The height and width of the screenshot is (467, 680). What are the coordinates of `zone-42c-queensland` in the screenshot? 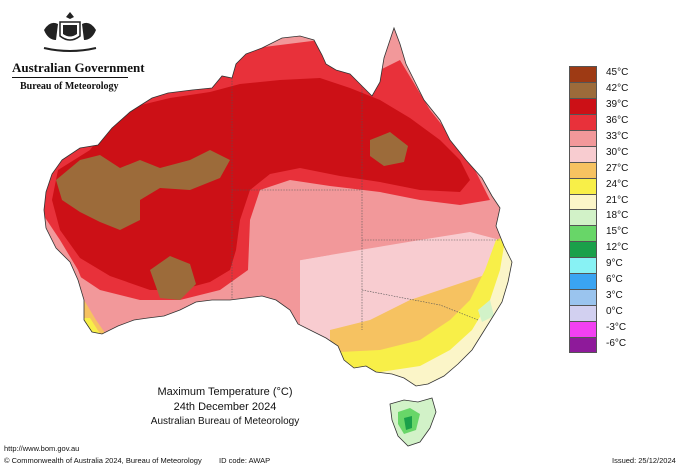 It's located at (389, 149).